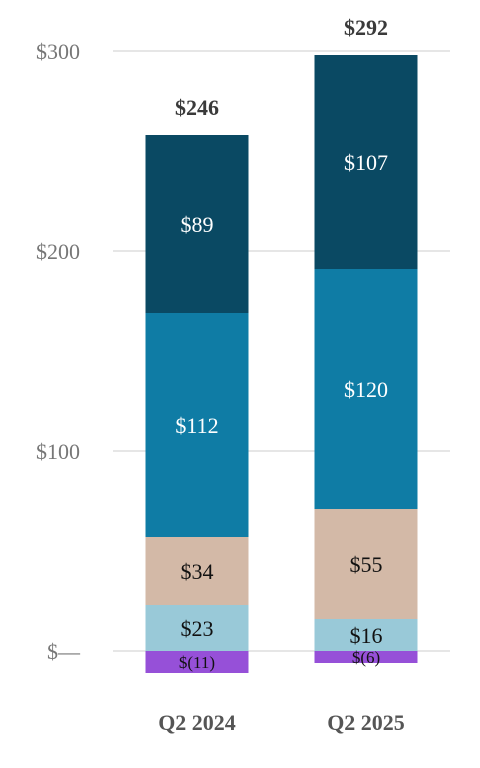  Describe the element at coordinates (197, 107) in the screenshot. I see `bar-total-label: $246` at that location.